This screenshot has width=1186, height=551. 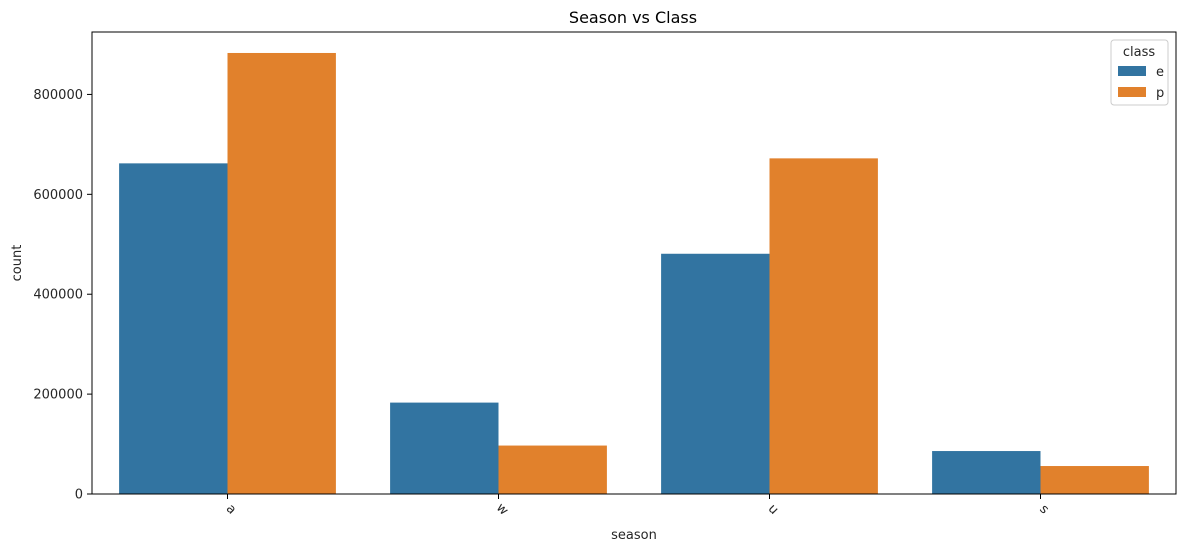 I want to click on legend-title: class, so click(x=1139, y=52).